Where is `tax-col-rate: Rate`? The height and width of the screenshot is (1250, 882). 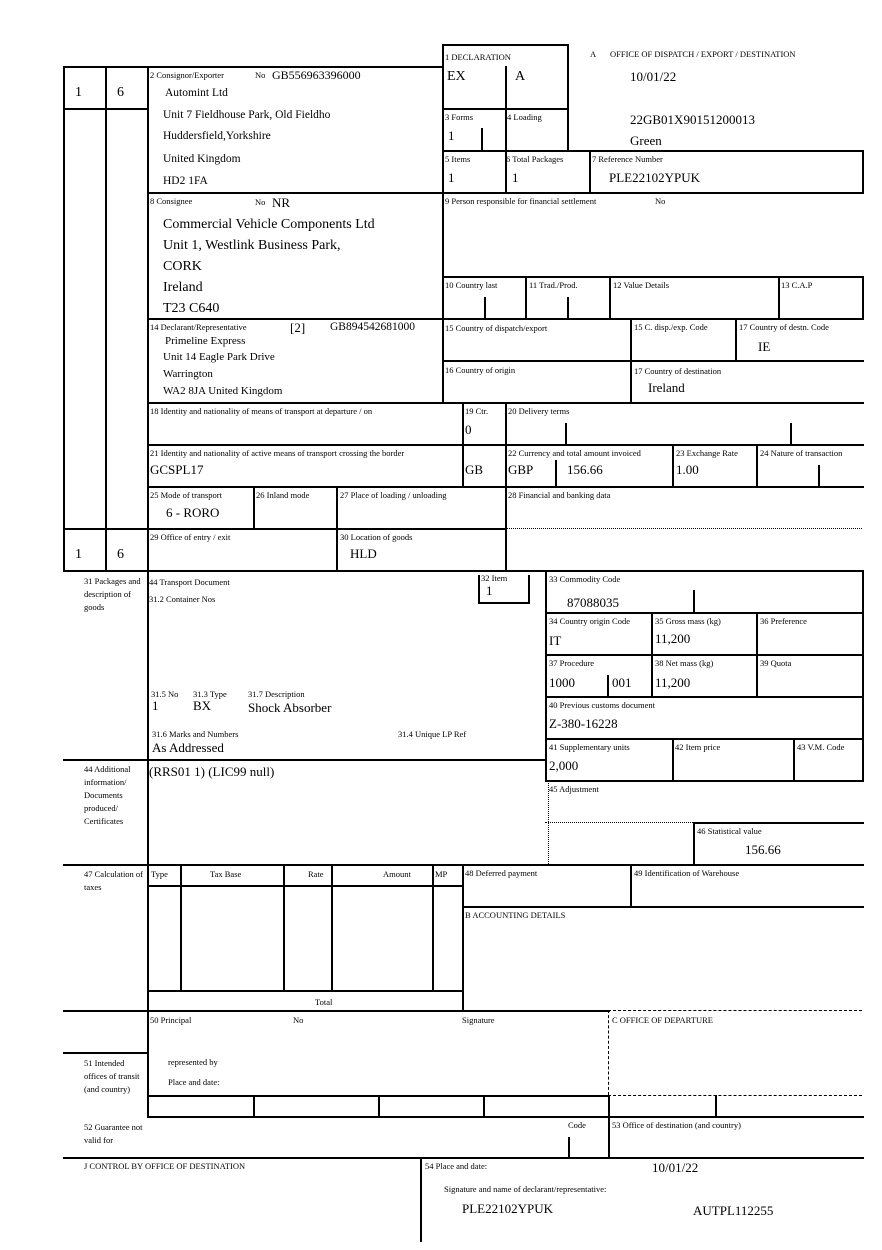 tax-col-rate: Rate is located at coordinates (316, 874).